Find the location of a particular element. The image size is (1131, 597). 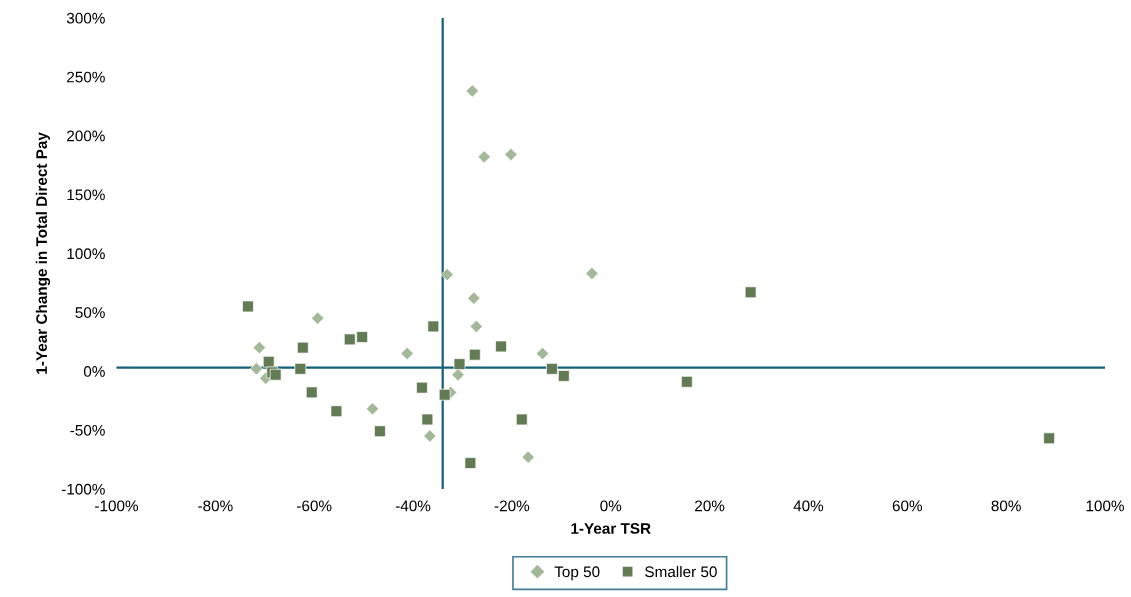

y-tick-label: 200% is located at coordinates (86, 136).